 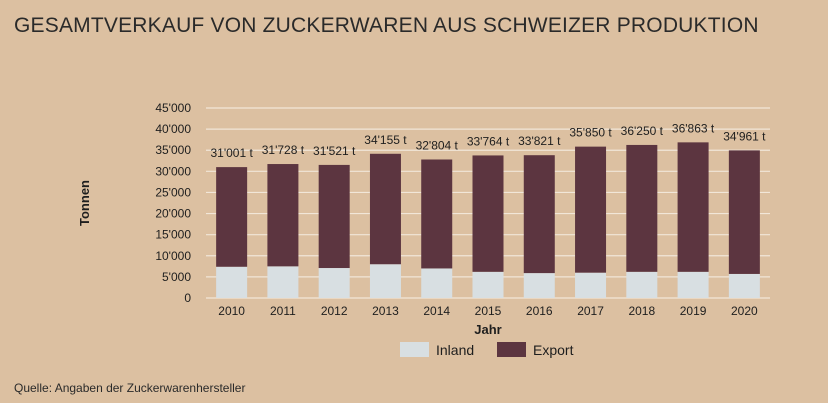 What do you see at coordinates (744, 136) in the screenshot?
I see `total-label: 34'961 t` at bounding box center [744, 136].